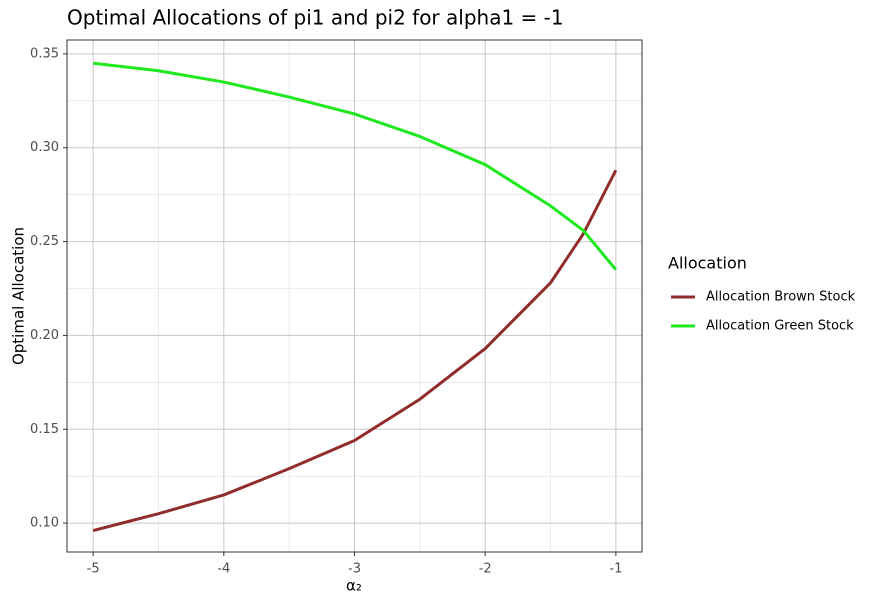 The width and height of the screenshot is (875, 607). Describe the element at coordinates (354, 569) in the screenshot. I see `x-tick-label: -3` at that location.